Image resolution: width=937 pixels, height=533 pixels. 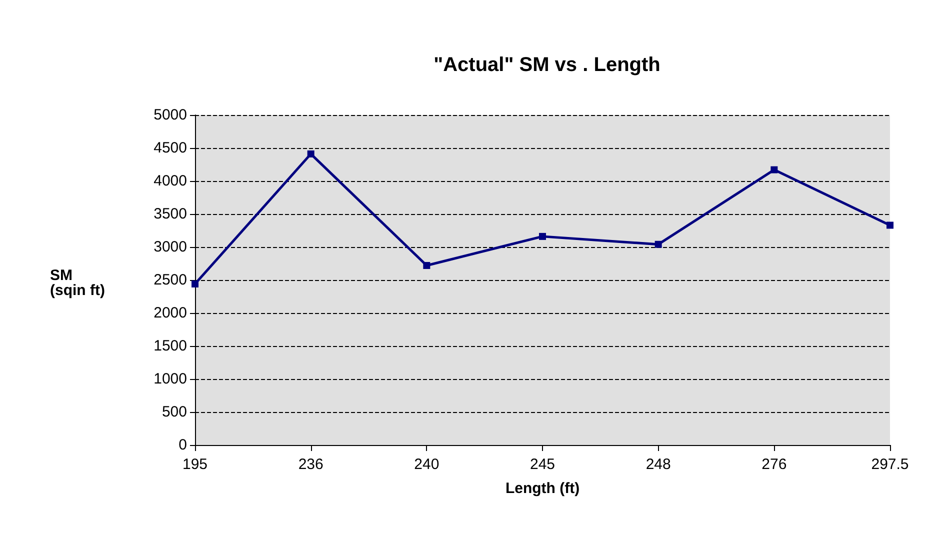 What do you see at coordinates (543, 464) in the screenshot?
I see `x-tick-label: 245` at bounding box center [543, 464].